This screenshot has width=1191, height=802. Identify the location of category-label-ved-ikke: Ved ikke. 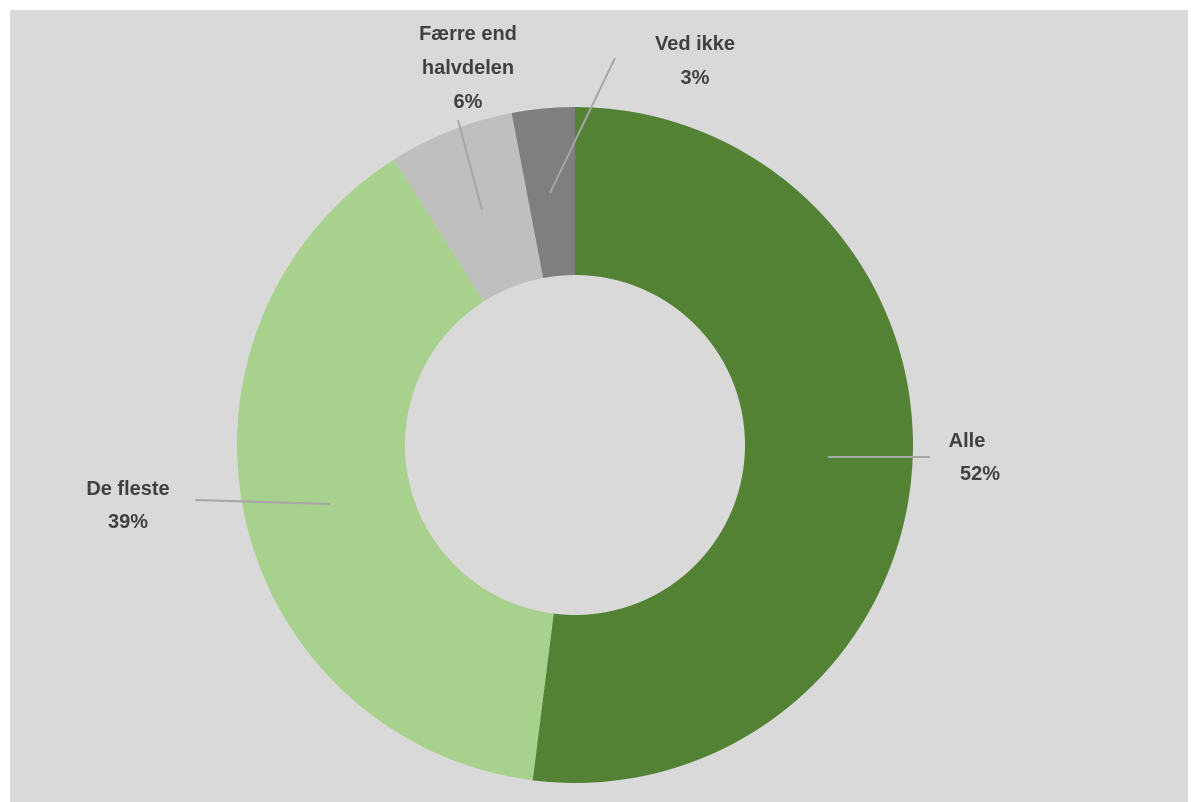
(695, 44).